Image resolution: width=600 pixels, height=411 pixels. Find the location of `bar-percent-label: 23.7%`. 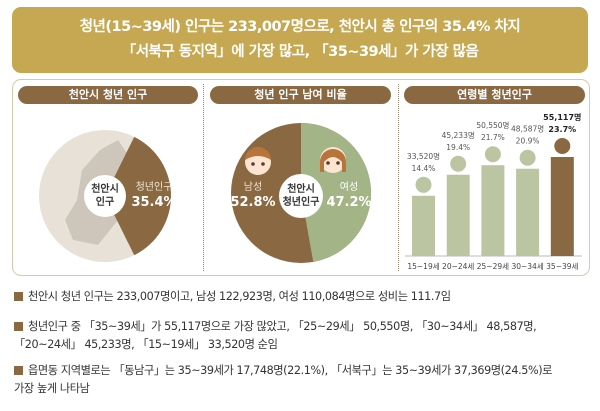

bar-percent-label: 23.7% is located at coordinates (562, 129).